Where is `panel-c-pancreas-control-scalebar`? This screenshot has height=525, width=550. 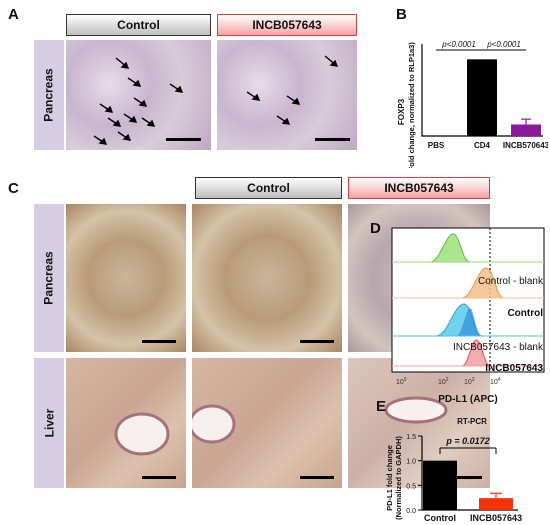
panel-c-pancreas-control-scalebar is located at coordinates (317, 341).